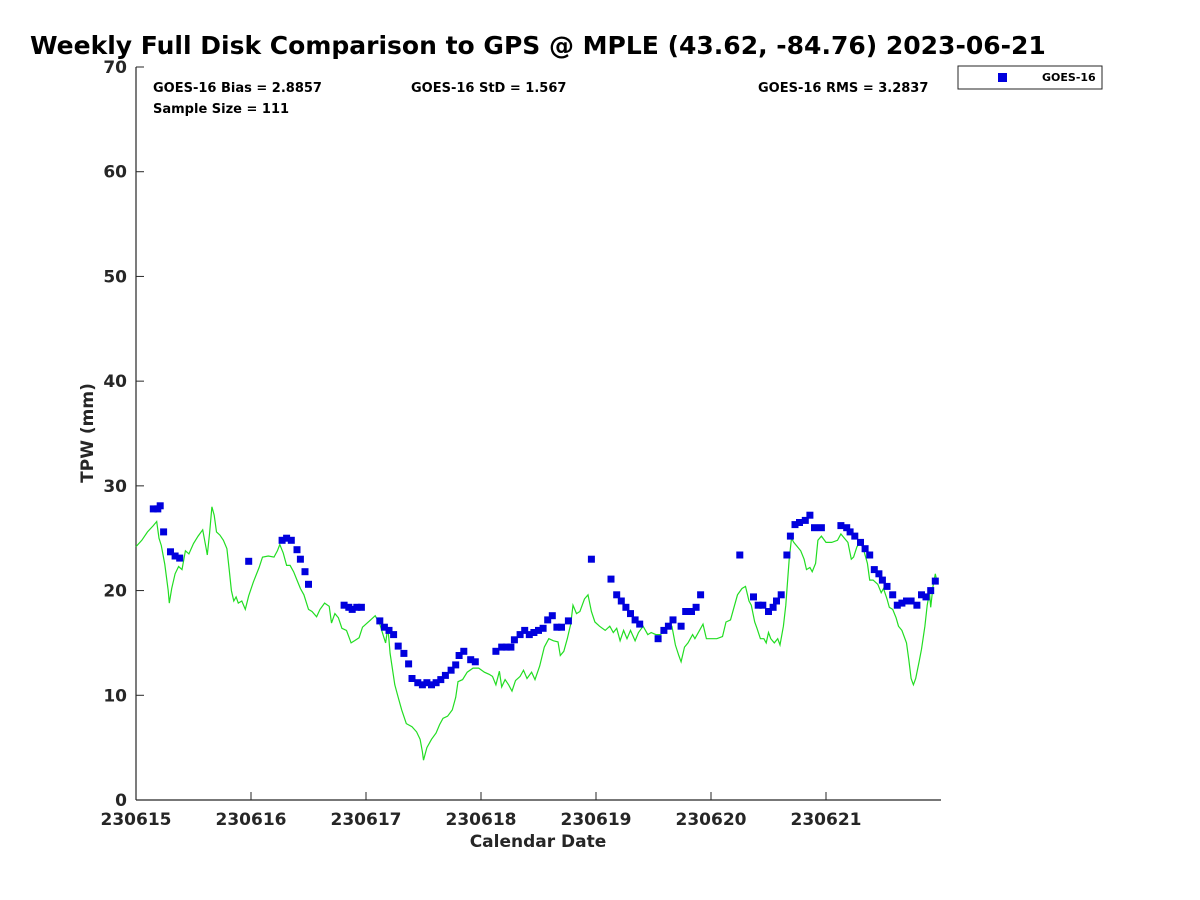 Image resolution: width=1200 pixels, height=900 pixels. Describe the element at coordinates (366, 820) in the screenshot. I see `x-tick-label: 230617` at that location.